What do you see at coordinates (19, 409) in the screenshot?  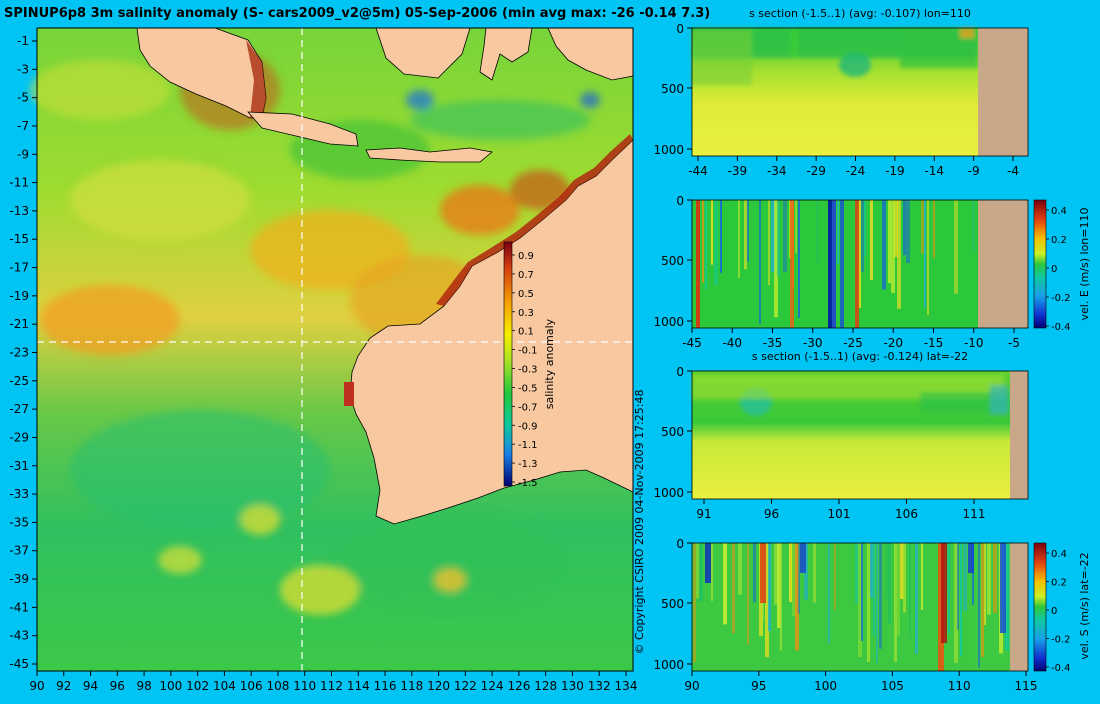 I see `lat-tick-label: -27` at bounding box center [19, 409].